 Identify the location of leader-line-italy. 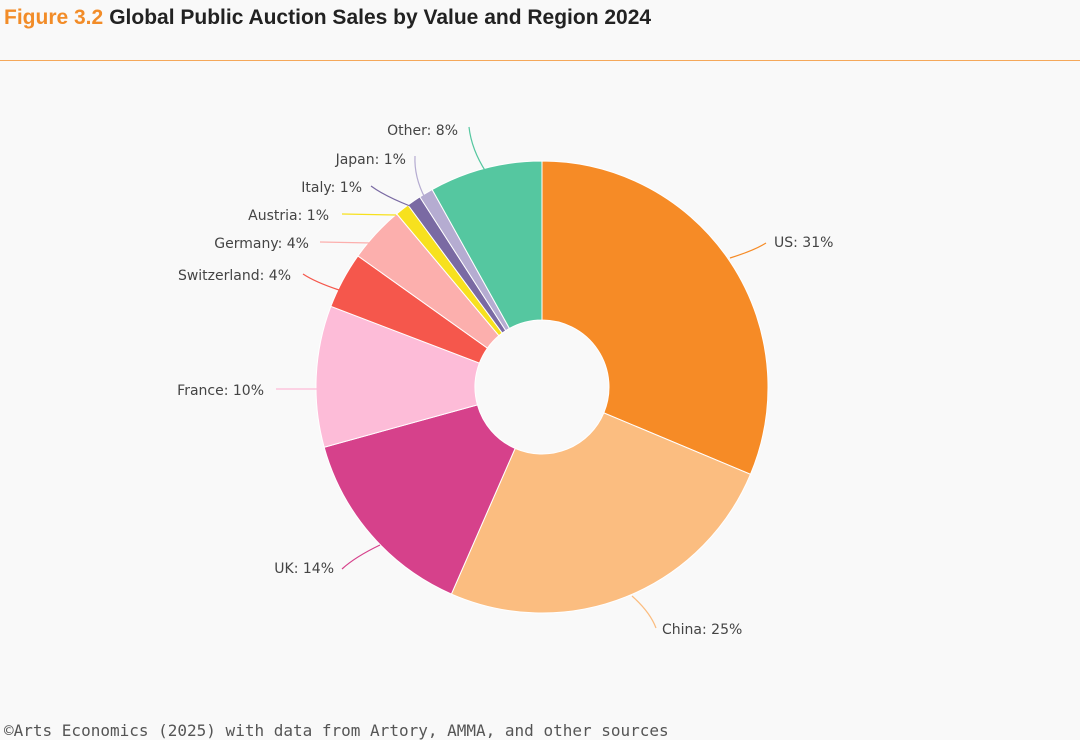
(390, 196).